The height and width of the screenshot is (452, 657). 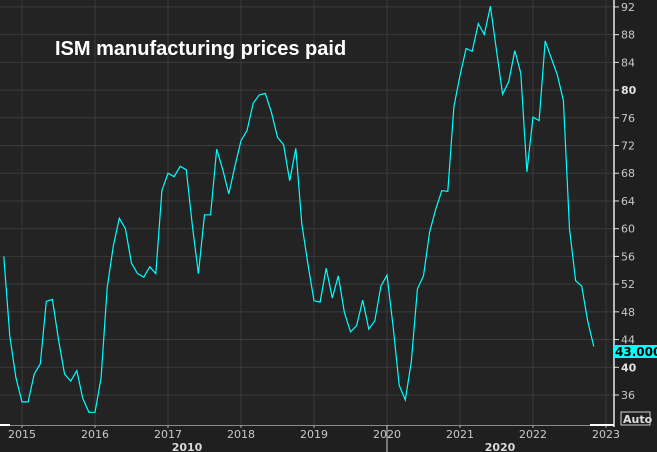 I want to click on x-tick-label: 2019, so click(x=314, y=434).